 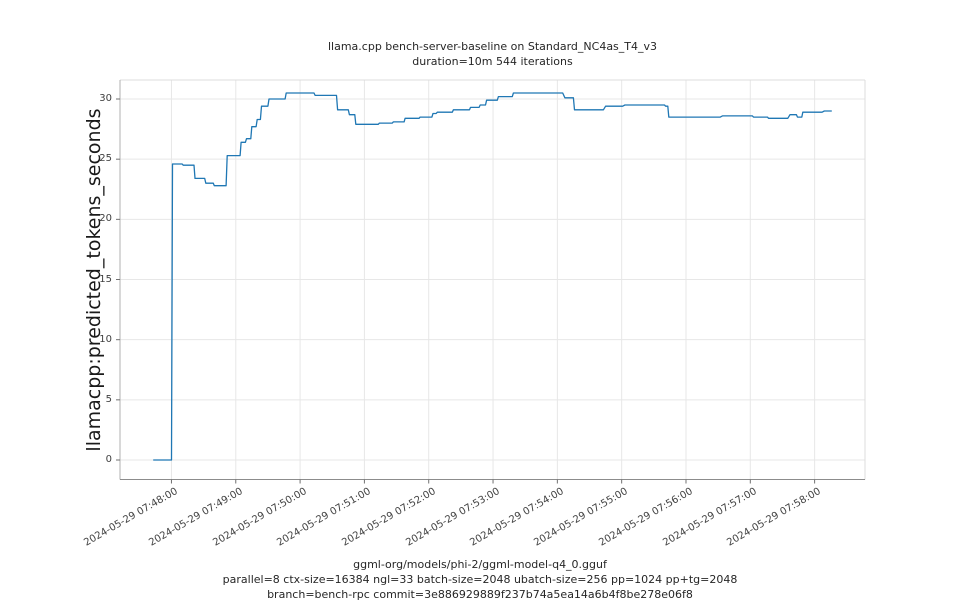 I want to click on y-tick-label: 0, so click(x=108, y=459).